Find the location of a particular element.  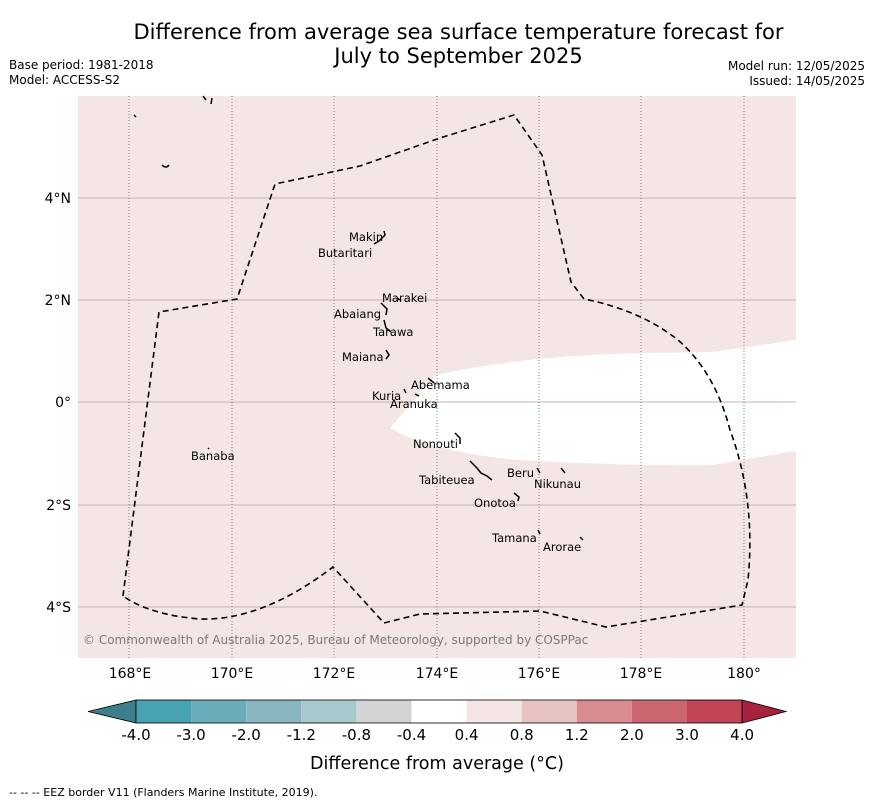

colorbar-tick-label: -4.0 is located at coordinates (135, 735).